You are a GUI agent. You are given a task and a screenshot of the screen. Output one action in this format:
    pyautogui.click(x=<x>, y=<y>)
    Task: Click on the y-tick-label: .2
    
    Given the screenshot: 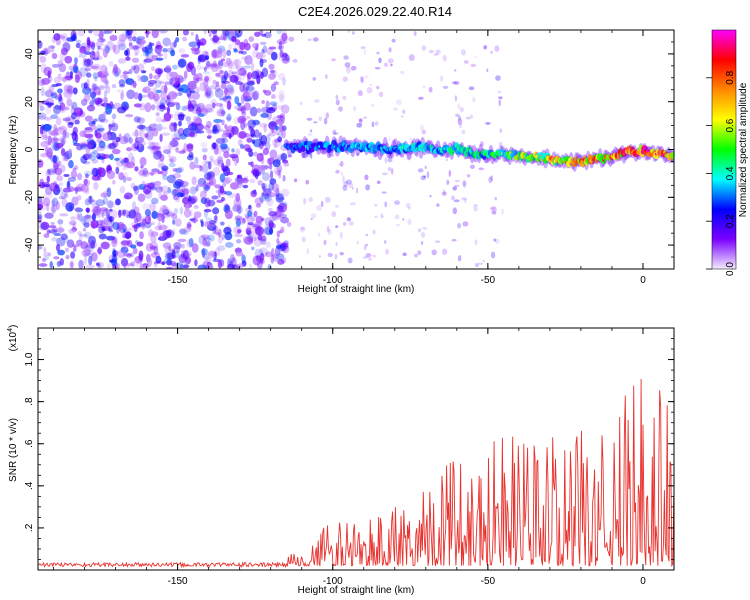 What is the action you would take?
    pyautogui.click(x=29, y=527)
    